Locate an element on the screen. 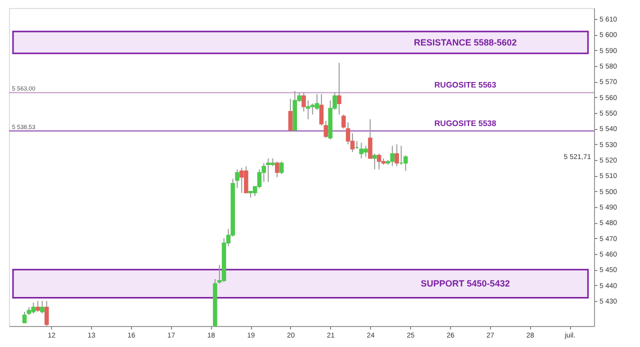 The height and width of the screenshot is (347, 640). band-label: SUPPORT 5450-5432 is located at coordinates (465, 283).